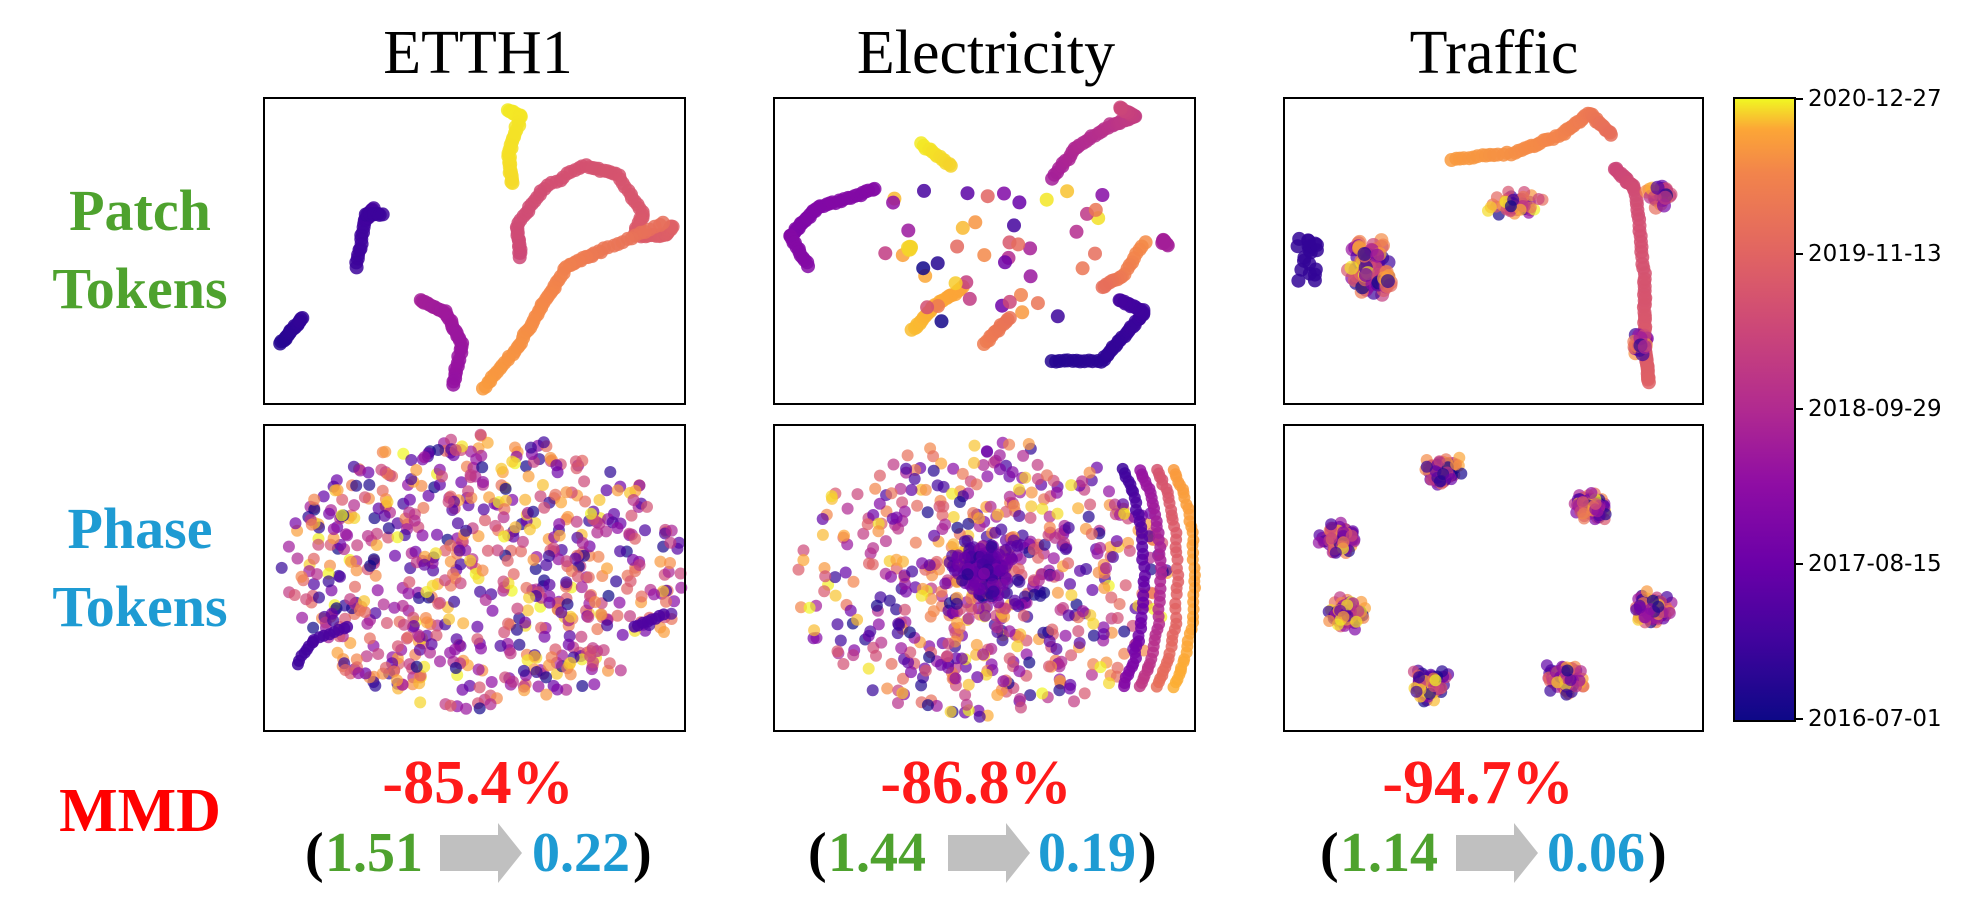  What do you see at coordinates (1530, 853) in the screenshot?
I see `mmd-values-traffic: ( 1.14 0.06 )` at bounding box center [1530, 853].